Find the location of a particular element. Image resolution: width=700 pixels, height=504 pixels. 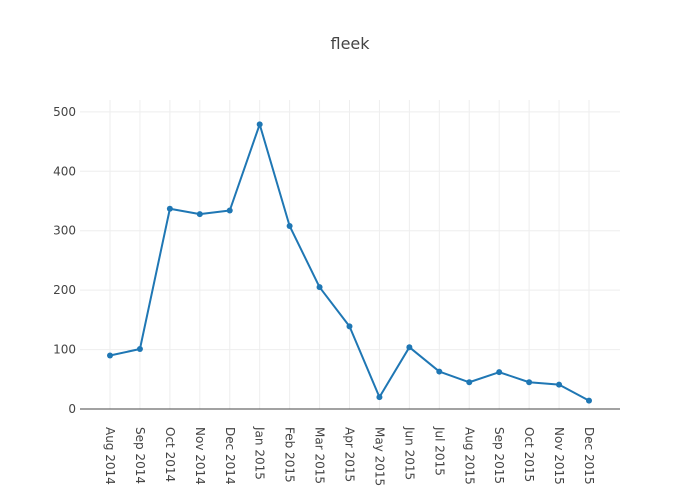

y-tick-label: 200 is located at coordinates (64, 290).